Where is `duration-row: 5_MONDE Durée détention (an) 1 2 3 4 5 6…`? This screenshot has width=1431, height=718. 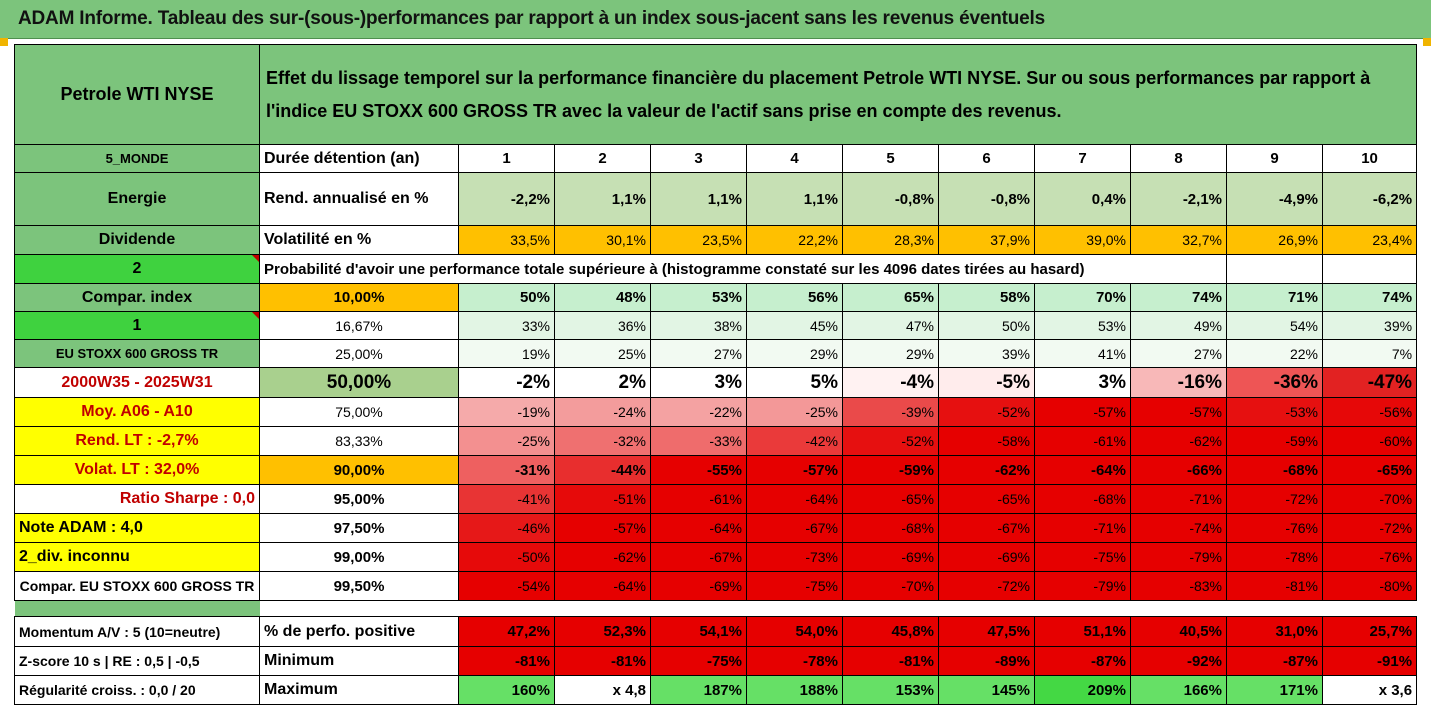
duration-row: 5_MONDE Durée détention (an) 1 2 3 4 5 6… is located at coordinates (716, 158).